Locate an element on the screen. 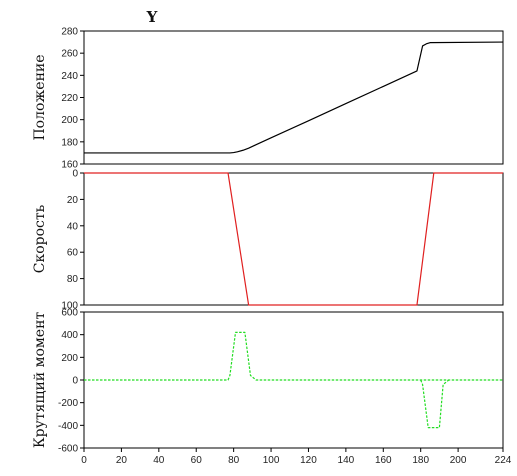  x-axis: 0 20 40 60 80 100 120 140 160 180 200 224 is located at coordinates (296, 457).